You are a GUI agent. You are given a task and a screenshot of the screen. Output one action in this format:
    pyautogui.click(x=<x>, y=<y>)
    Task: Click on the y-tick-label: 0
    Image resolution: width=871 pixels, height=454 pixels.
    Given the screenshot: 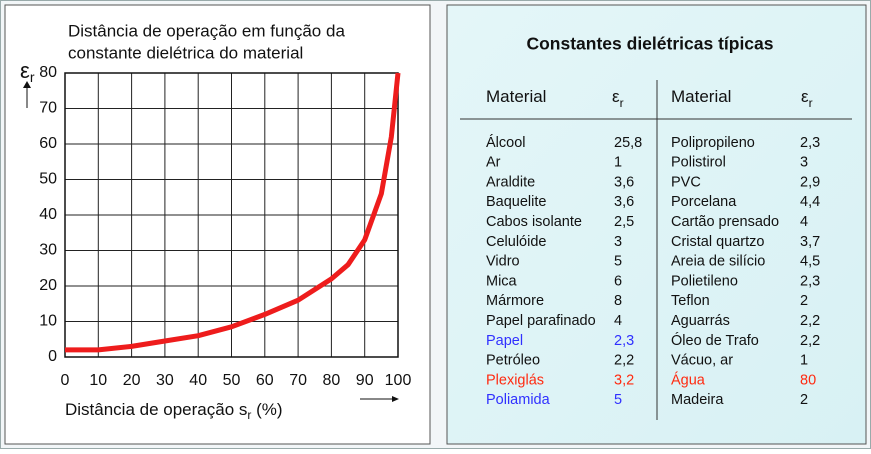 What is the action you would take?
    pyautogui.click(x=52, y=356)
    